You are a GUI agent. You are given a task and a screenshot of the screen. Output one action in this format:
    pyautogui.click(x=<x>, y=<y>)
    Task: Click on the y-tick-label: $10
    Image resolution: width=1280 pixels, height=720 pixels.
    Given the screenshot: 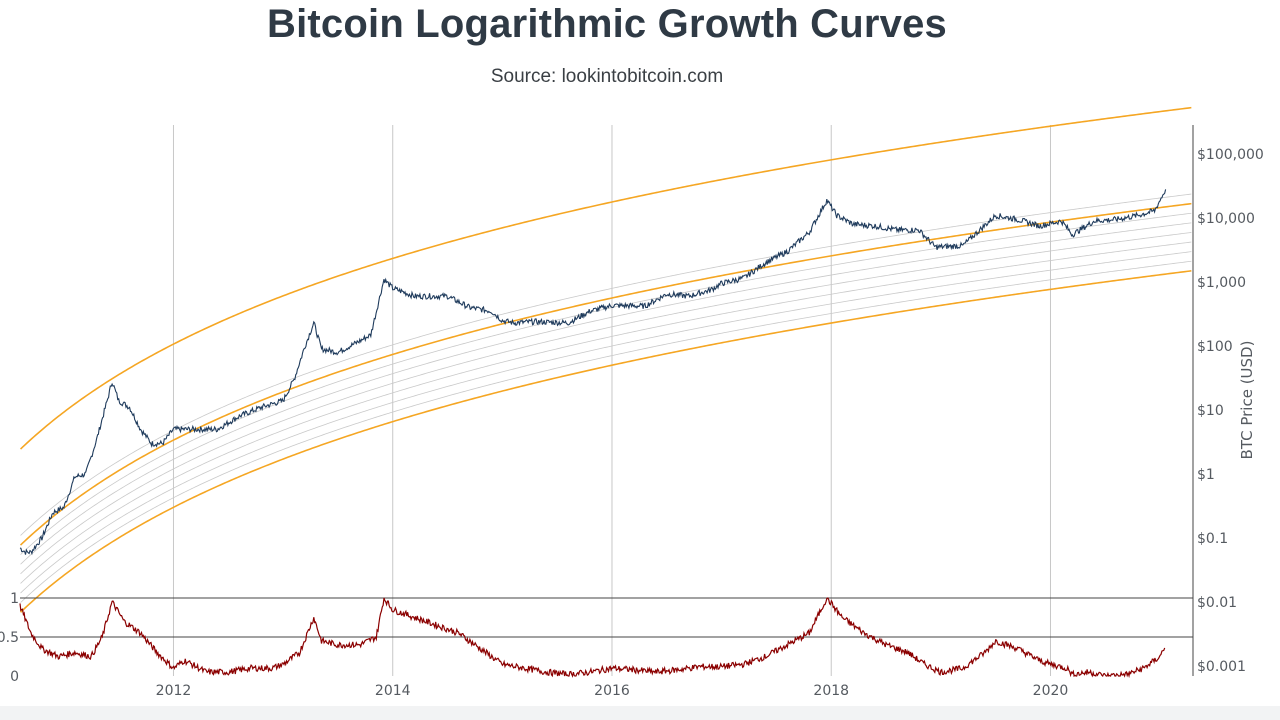 What is the action you would take?
    pyautogui.click(x=1210, y=411)
    